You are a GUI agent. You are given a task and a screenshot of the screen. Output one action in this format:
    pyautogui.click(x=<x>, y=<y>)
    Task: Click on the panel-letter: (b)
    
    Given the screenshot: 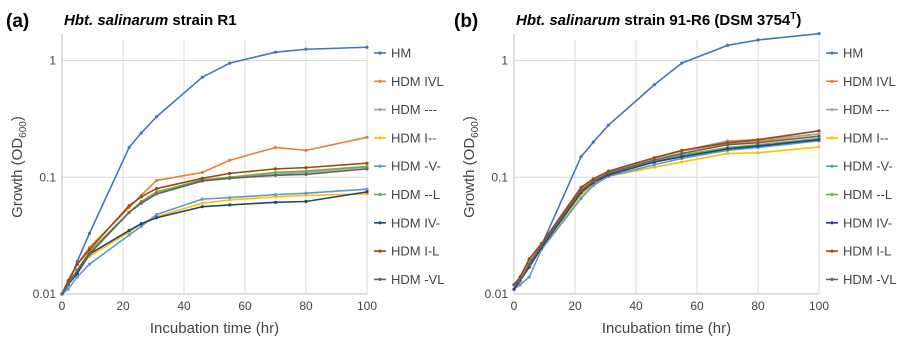 What is the action you would take?
    pyautogui.click(x=466, y=21)
    